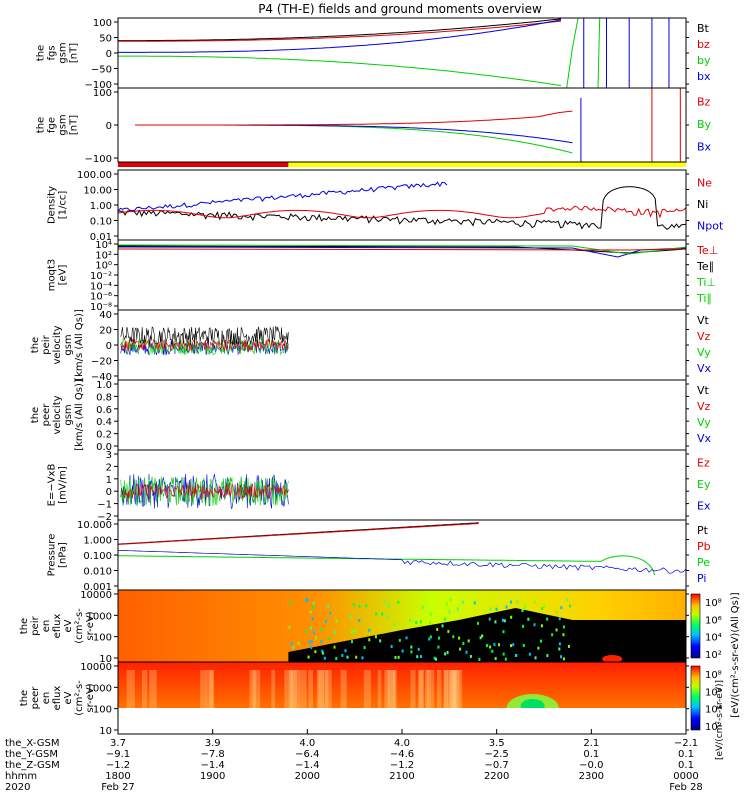 The image size is (750, 800). I want to click on legend-entry: by, so click(704, 60).